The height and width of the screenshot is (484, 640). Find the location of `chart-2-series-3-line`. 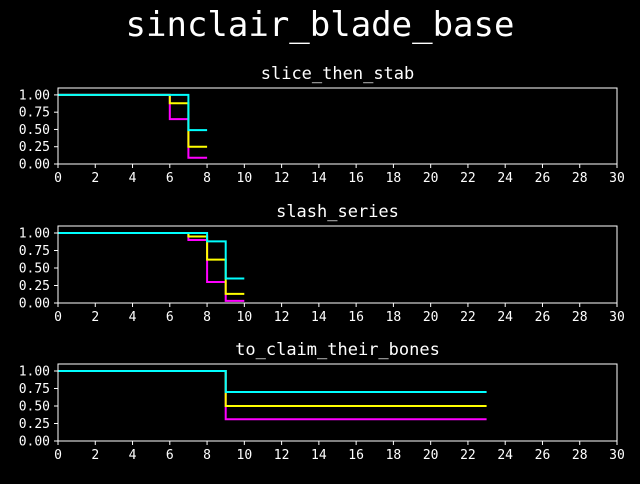

chart-2-series-3-line is located at coordinates (151, 256).